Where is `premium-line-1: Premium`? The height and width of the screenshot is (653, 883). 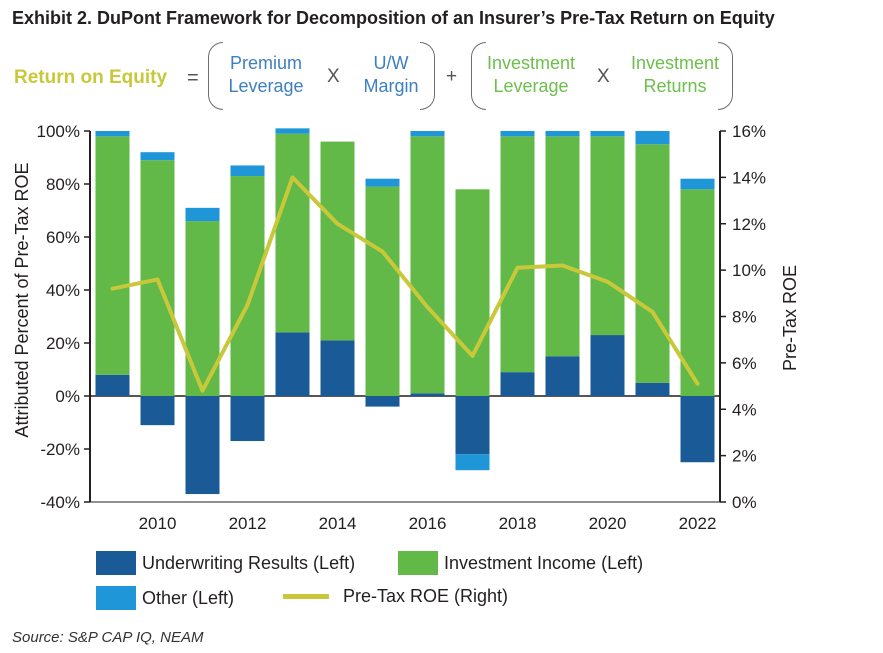
premium-line-1: Premium is located at coordinates (265, 63).